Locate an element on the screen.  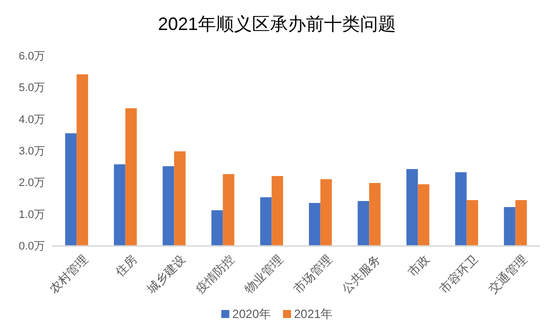
x-tick-label: 市场管理 is located at coordinates (312, 274).